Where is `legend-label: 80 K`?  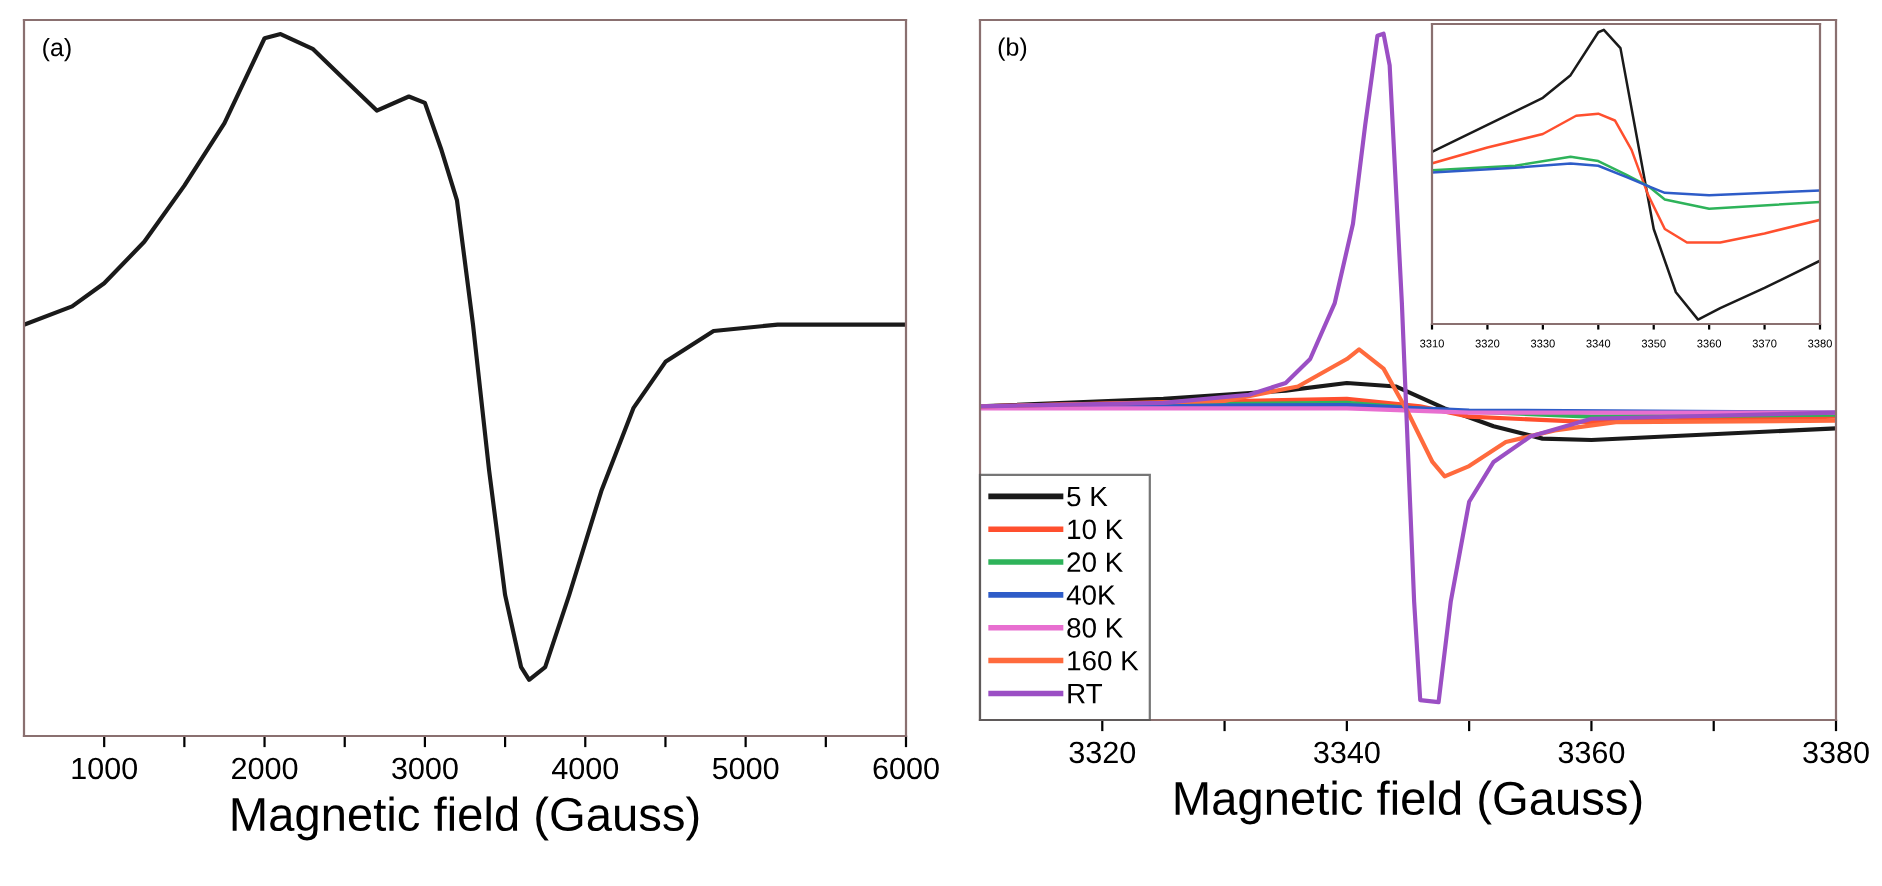 legend-label: 80 K is located at coordinates (1095, 628).